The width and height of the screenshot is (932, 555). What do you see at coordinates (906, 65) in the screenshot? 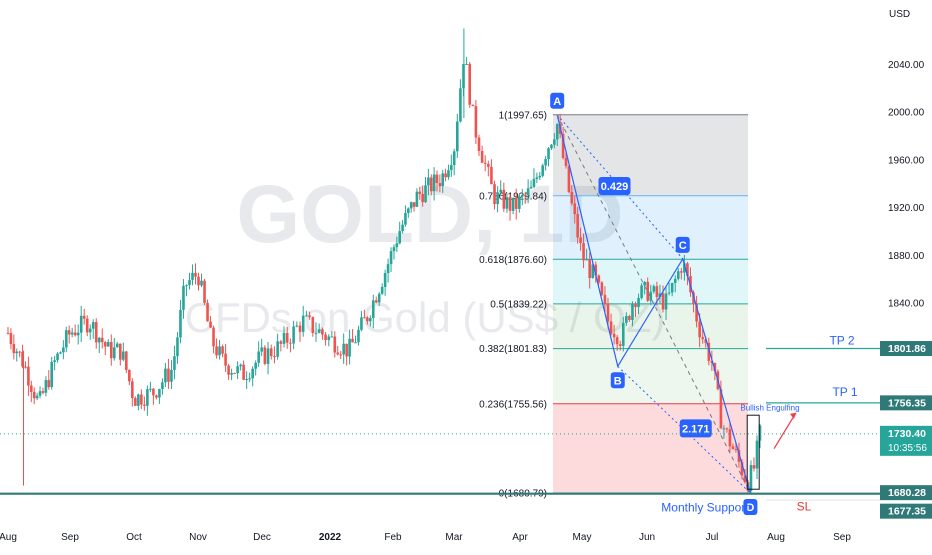
I see `y-tick-label: 2040.00` at bounding box center [906, 65].